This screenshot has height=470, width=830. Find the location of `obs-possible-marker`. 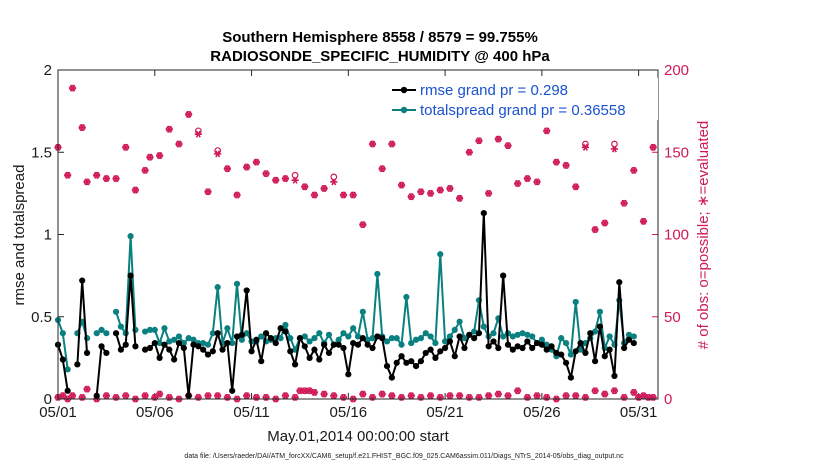

obs-possible-marker is located at coordinates (334, 177).